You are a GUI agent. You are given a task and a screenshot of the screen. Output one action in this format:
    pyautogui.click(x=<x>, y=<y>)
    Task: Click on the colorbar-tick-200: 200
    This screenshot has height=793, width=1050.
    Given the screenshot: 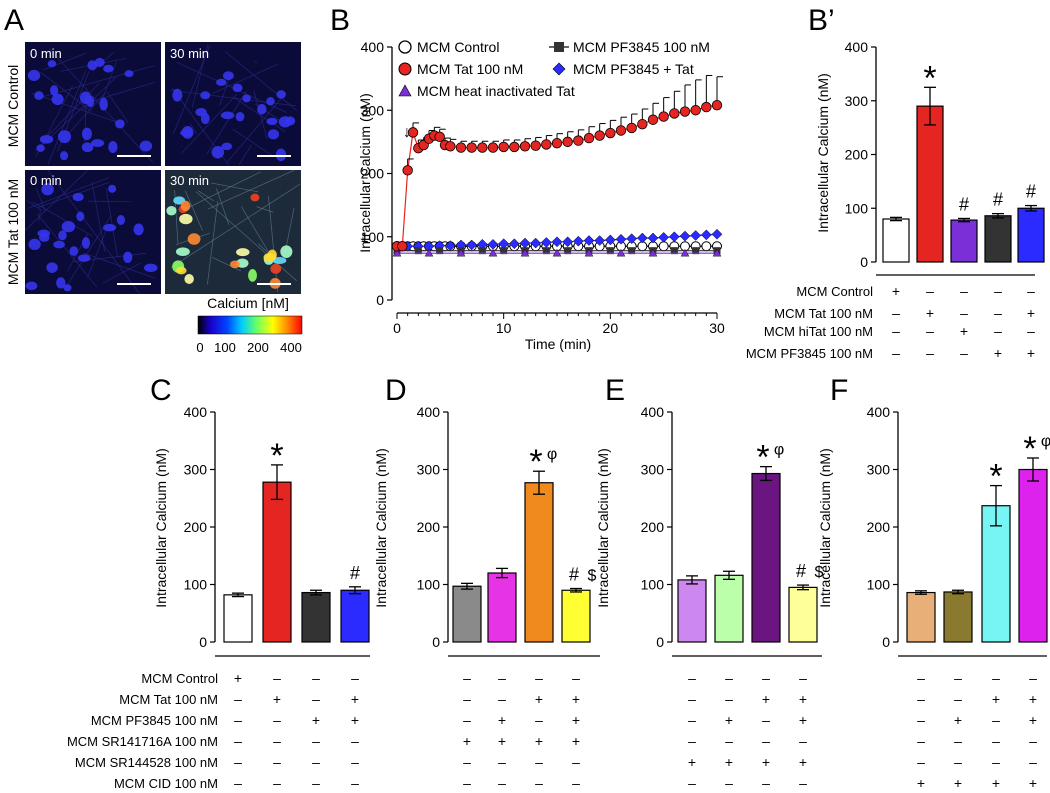 What is the action you would take?
    pyautogui.click(x=258, y=347)
    